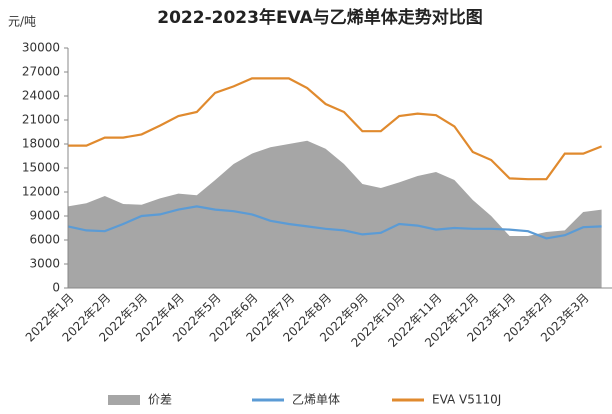 The width and height of the screenshot is (612, 414). I want to click on y-tick-label: 12000, so click(41, 192).